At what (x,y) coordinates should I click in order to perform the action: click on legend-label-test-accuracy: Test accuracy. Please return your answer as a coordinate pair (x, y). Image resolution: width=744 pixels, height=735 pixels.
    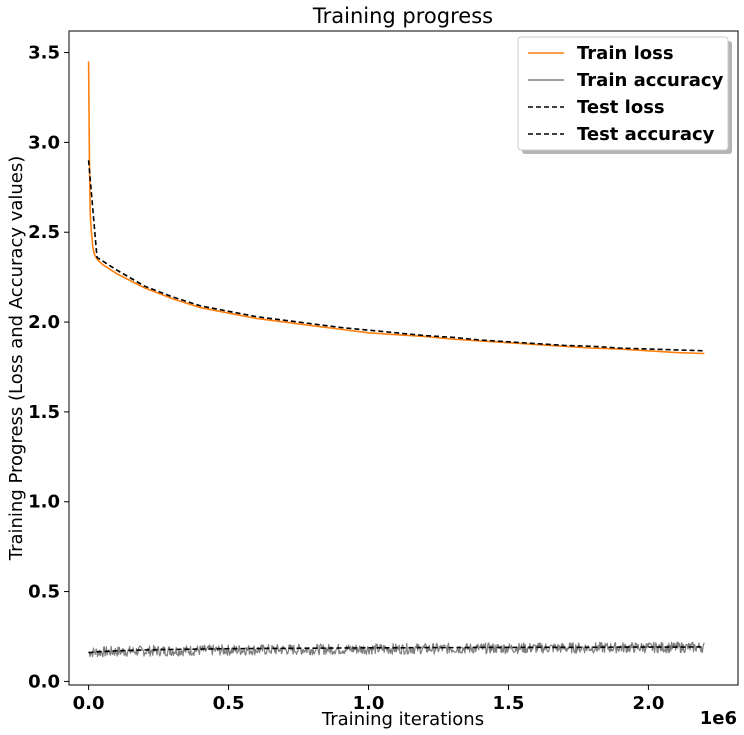
    Looking at the image, I should click on (646, 134).